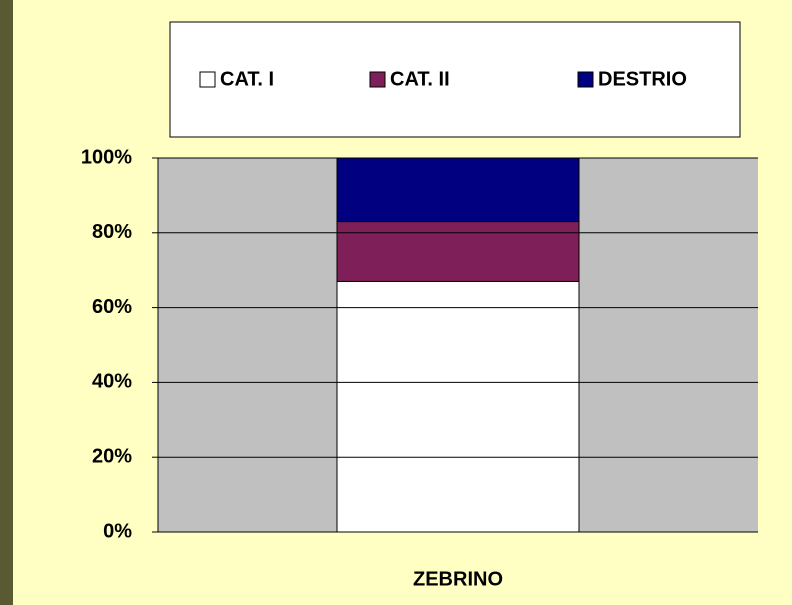  What do you see at coordinates (112, 307) in the screenshot?
I see `y-tick-label: 60%` at bounding box center [112, 307].